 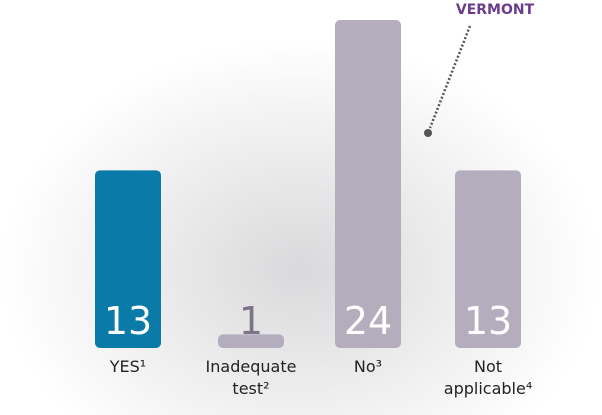 I want to click on value-label: 24, so click(x=368, y=321).